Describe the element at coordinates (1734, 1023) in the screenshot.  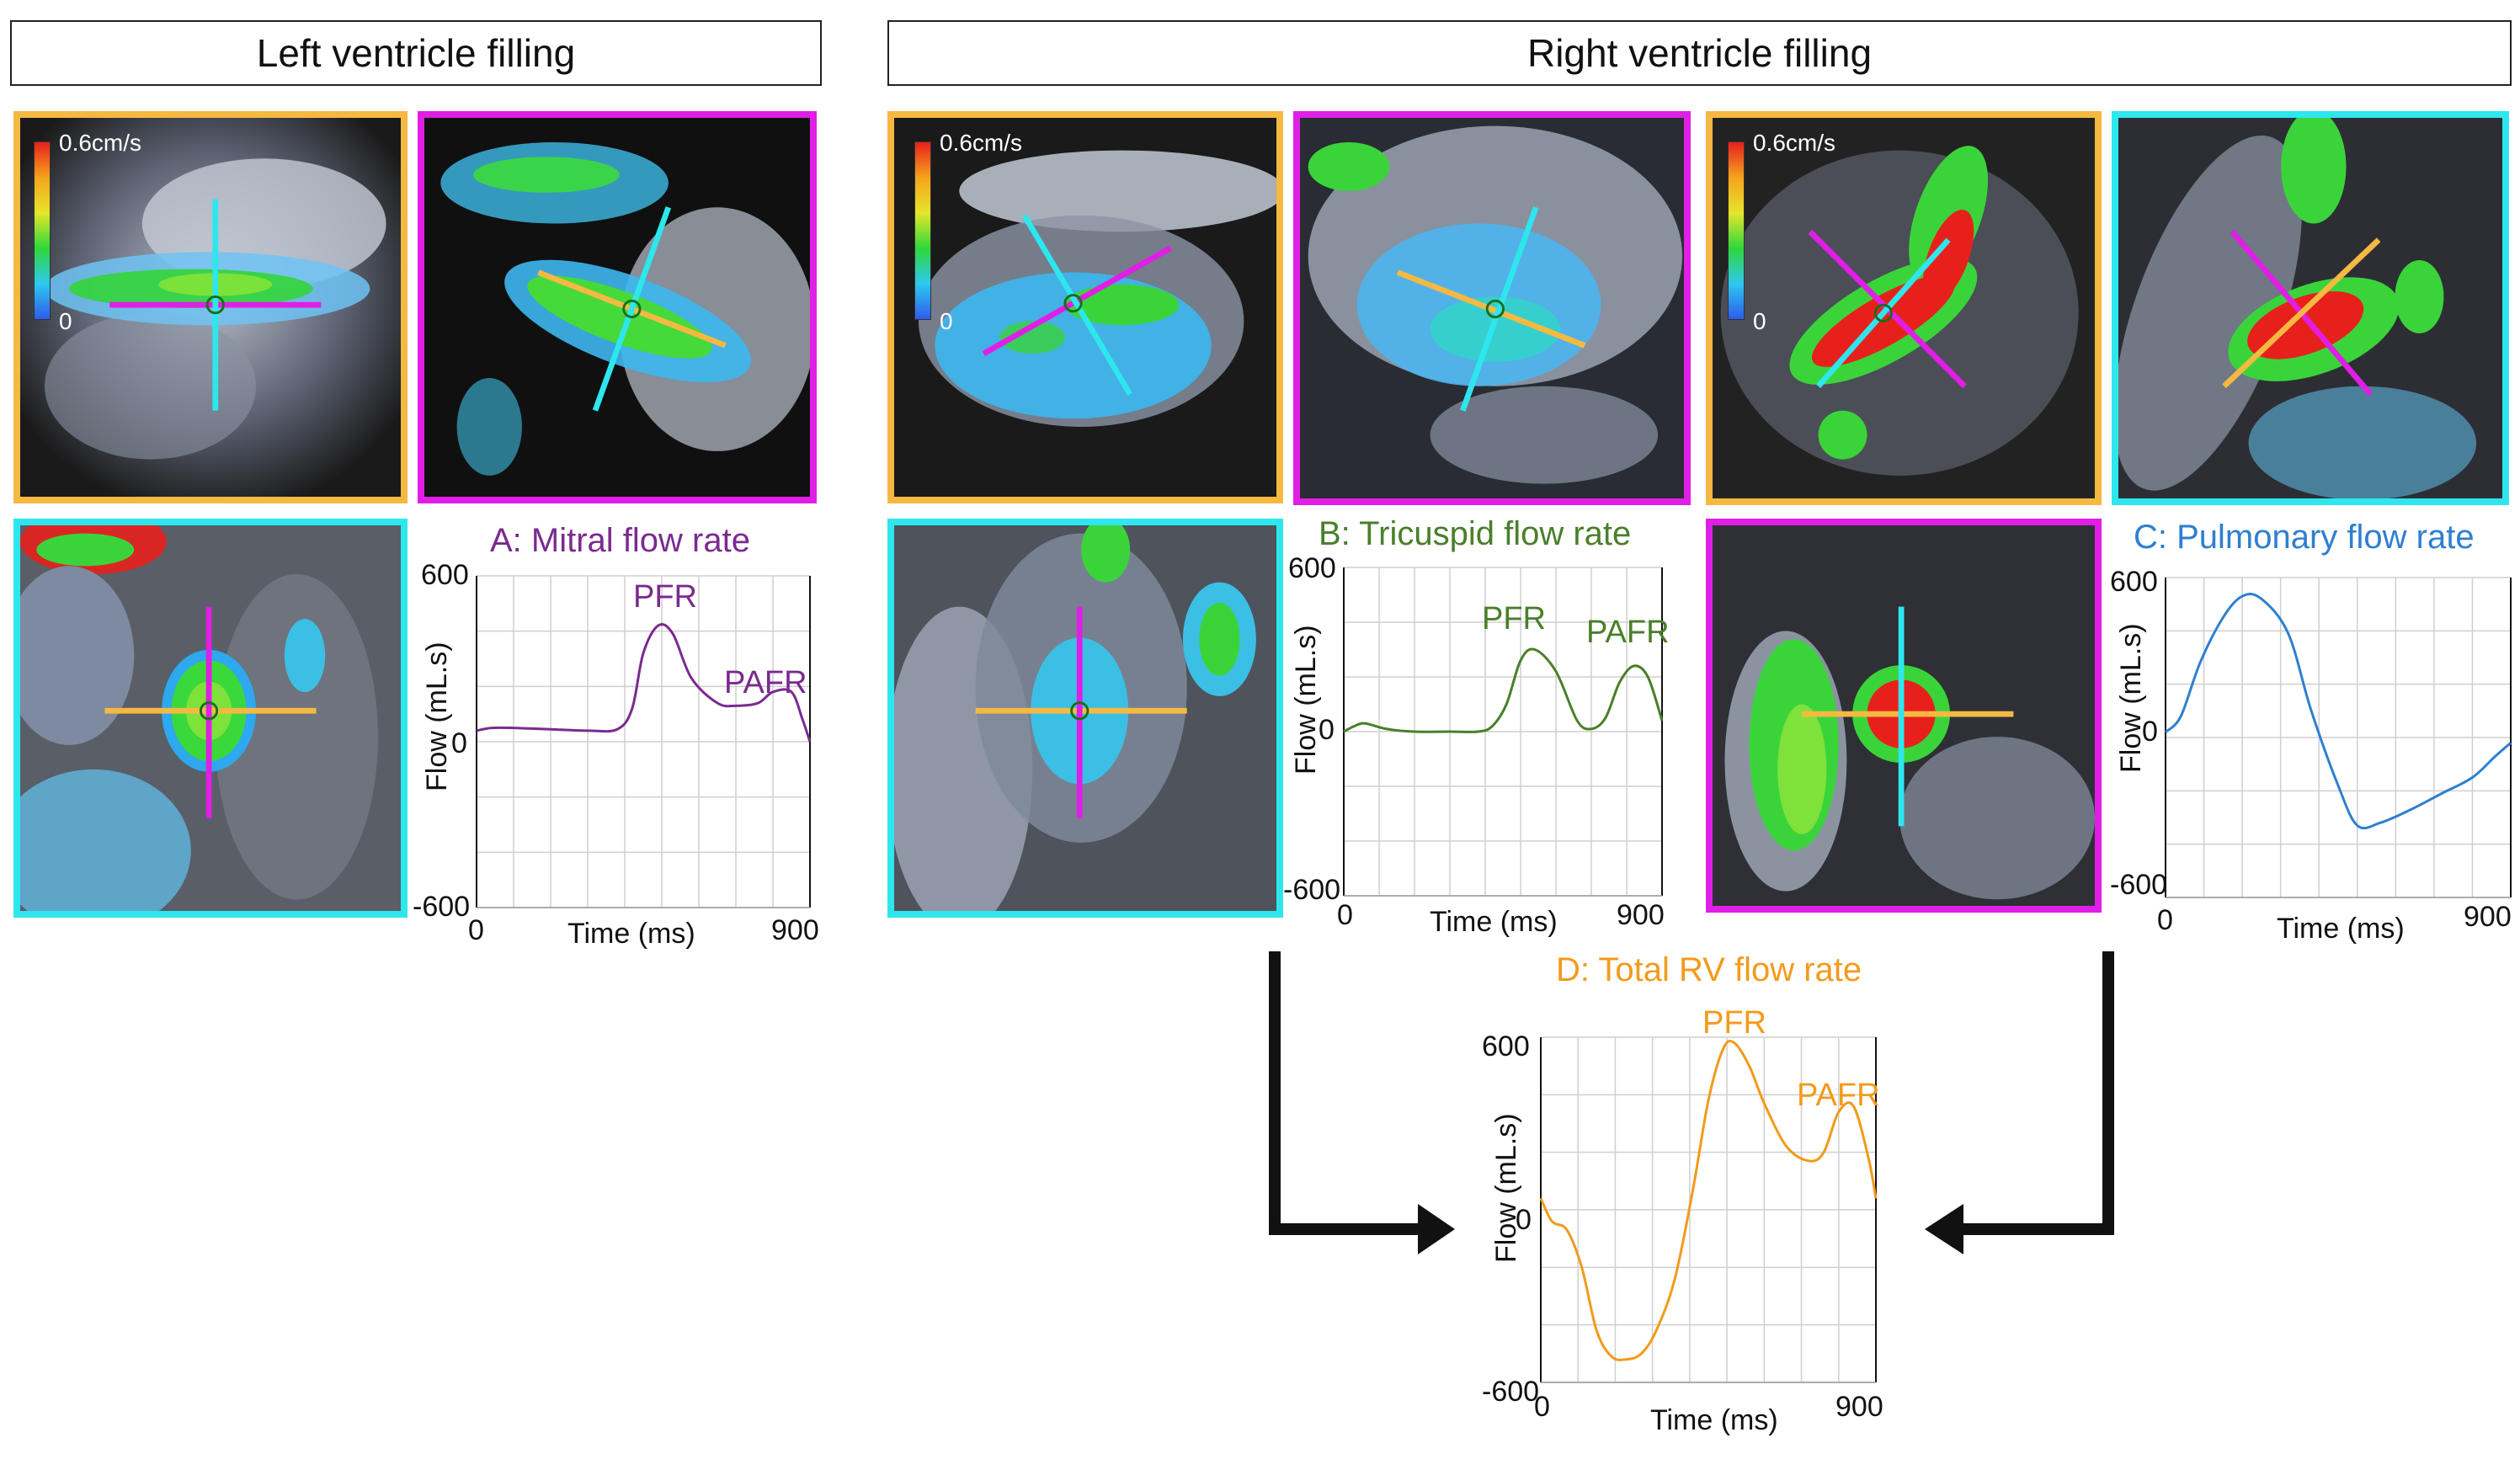
I see `graph-d-peak-pfr: PFR` at that location.